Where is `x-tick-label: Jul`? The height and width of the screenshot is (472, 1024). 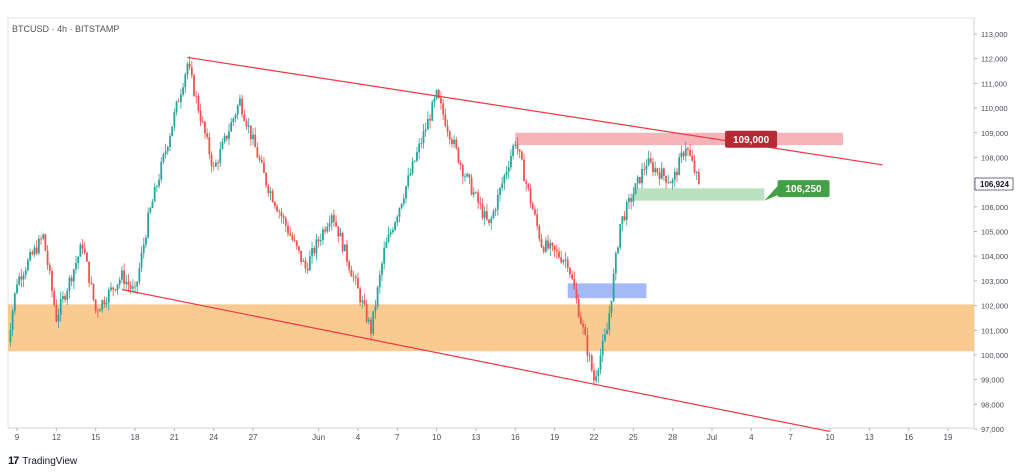
x-tick-label: Jul is located at coordinates (712, 437).